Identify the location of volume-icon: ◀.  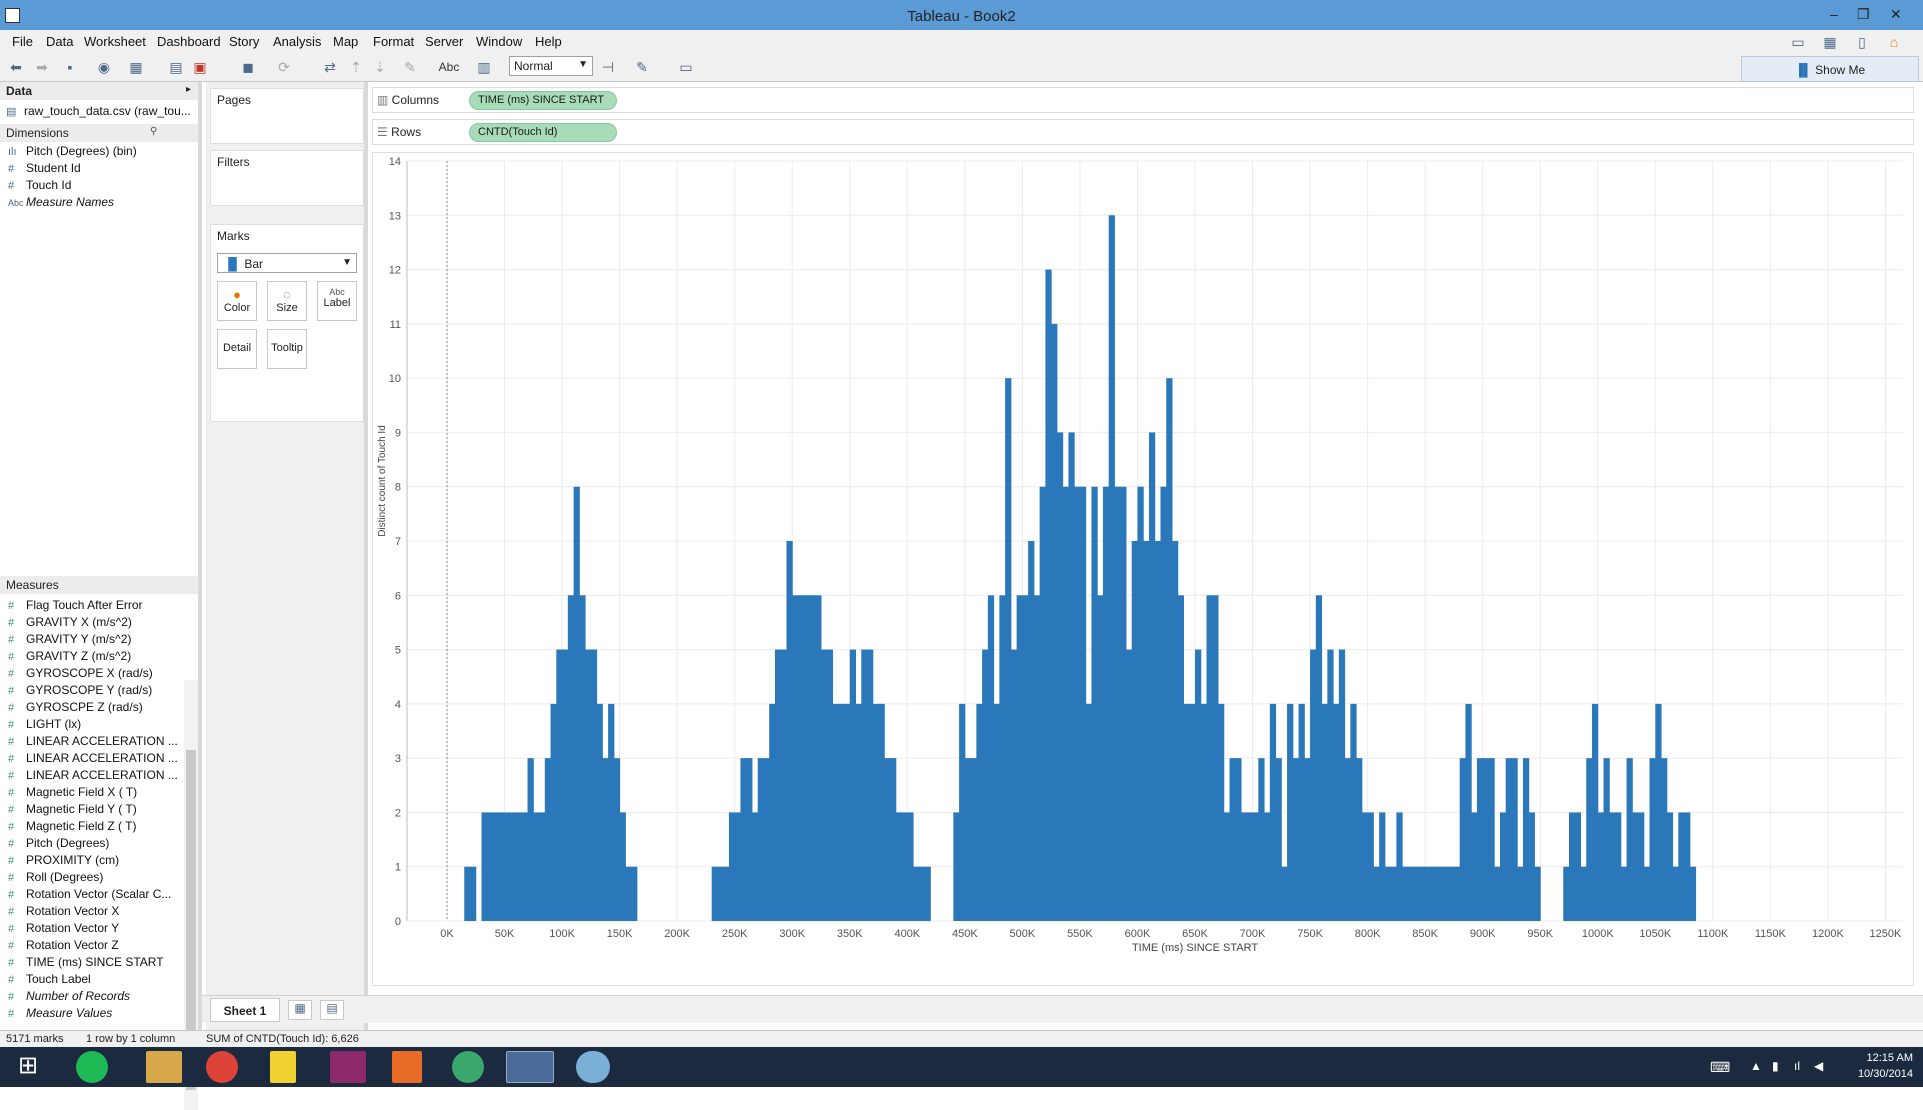
(1819, 1066).